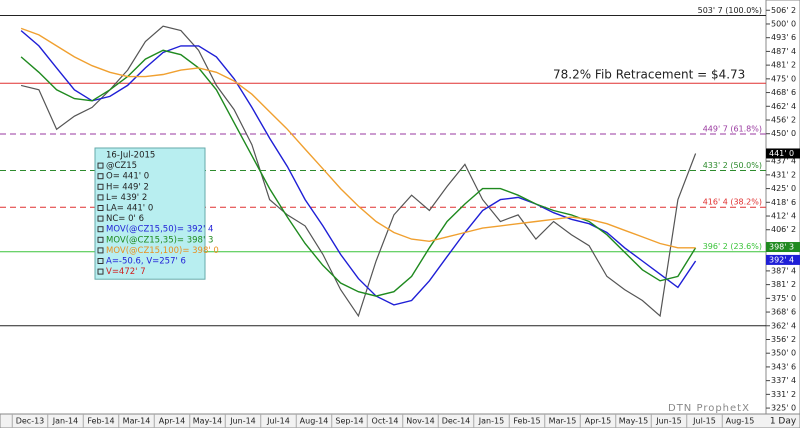 Image resolution: width=800 pixels, height=428 pixels. What do you see at coordinates (349, 421) in the screenshot?
I see `x-tick-label: Sep-14` at bounding box center [349, 421].